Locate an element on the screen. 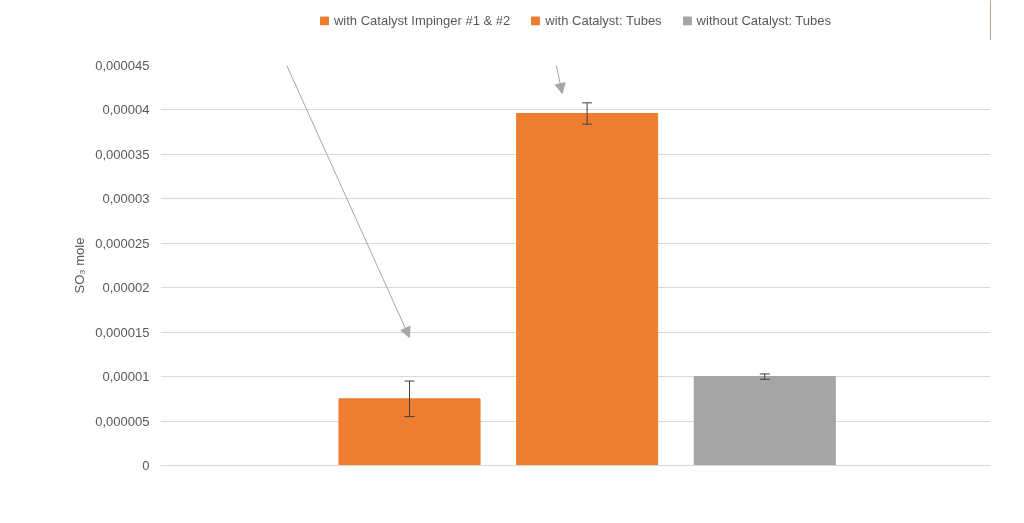 The width and height of the screenshot is (1024, 523). y-tick-label: 0,00004 is located at coordinates (126, 110).